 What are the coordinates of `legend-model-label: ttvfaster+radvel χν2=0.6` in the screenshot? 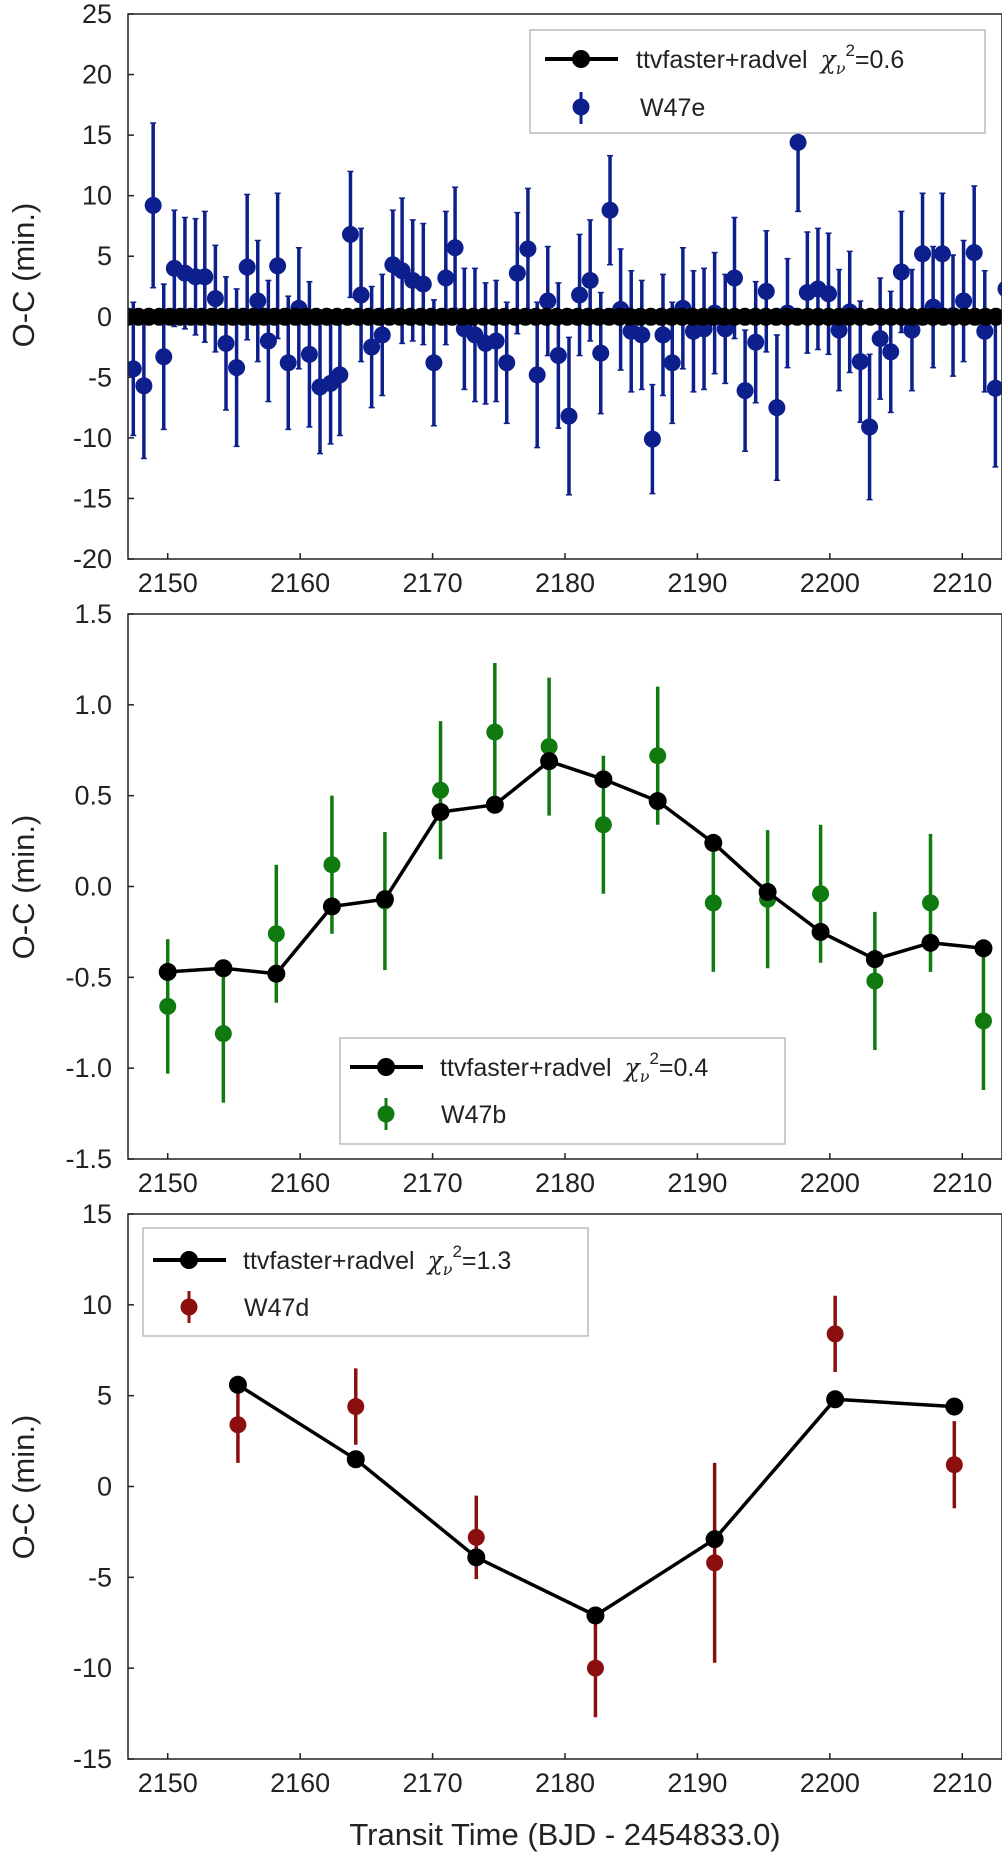 It's located at (770, 59).